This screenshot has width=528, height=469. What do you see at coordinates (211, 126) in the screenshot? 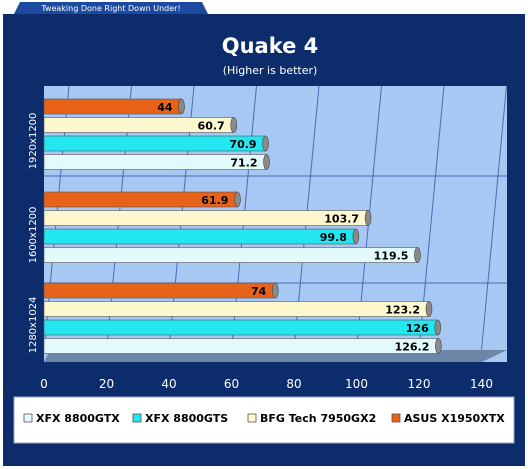
I see `data-label: 60.7` at bounding box center [211, 126].